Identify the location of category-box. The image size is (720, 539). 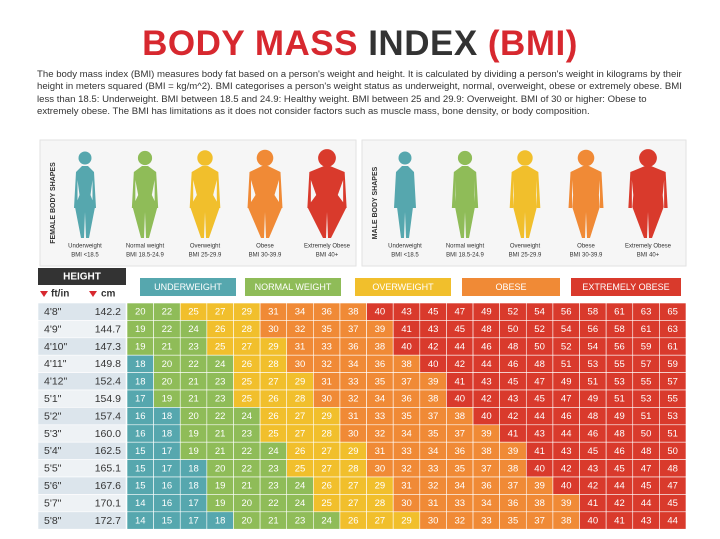
(403, 287).